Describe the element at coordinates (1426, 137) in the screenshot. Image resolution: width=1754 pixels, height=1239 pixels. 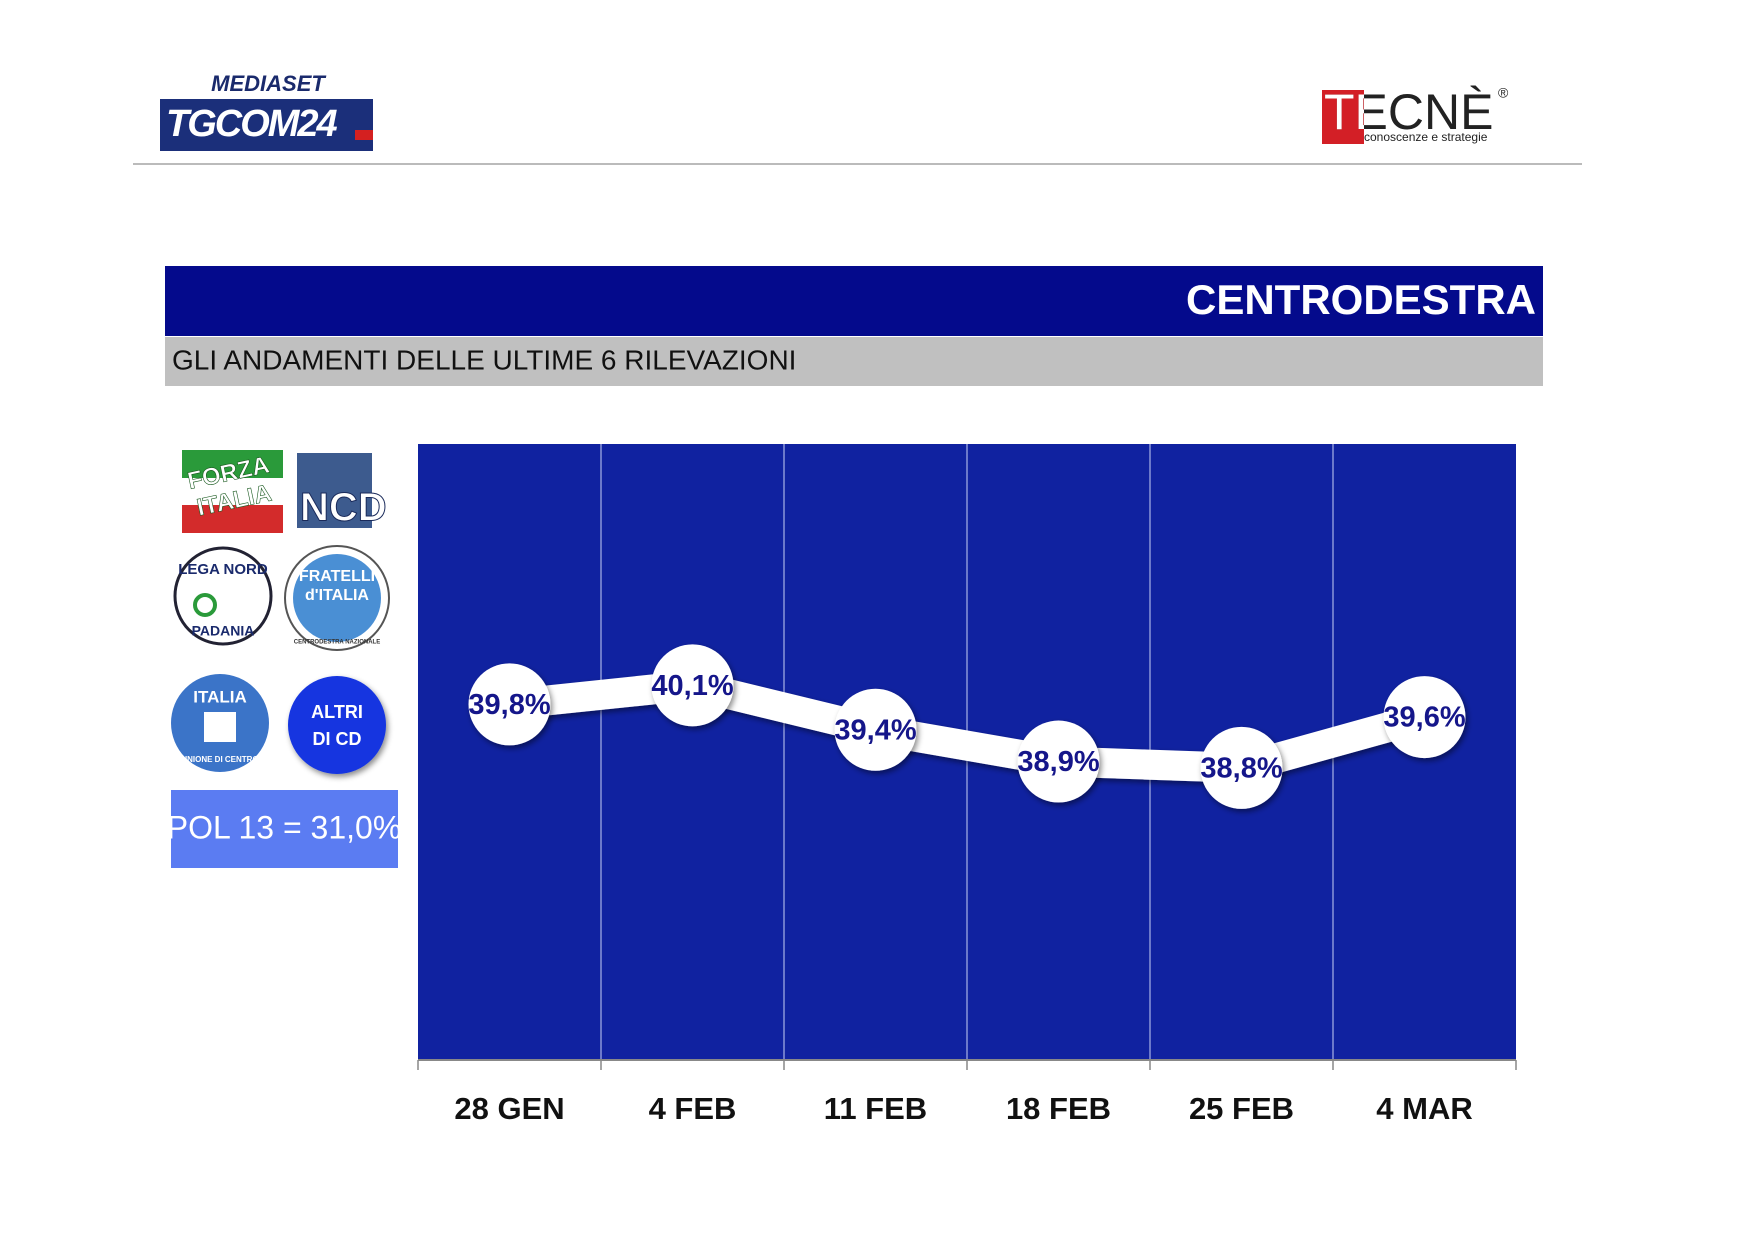
I see `tecne-tagline: conoscenze e strategie` at that location.